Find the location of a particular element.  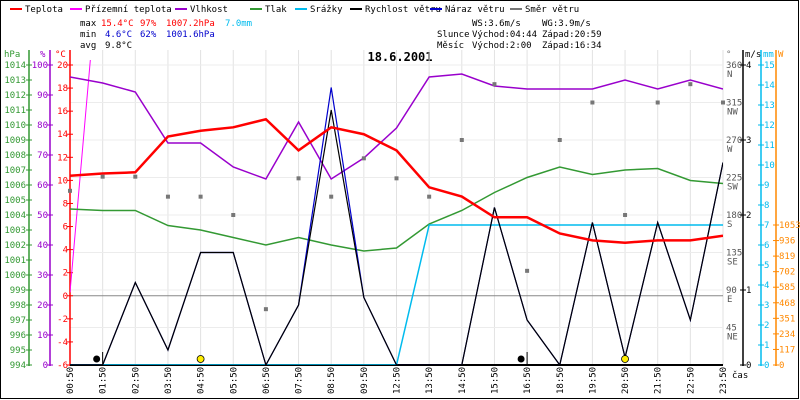

temp-tick-label: 0 is located at coordinates (65, 297).